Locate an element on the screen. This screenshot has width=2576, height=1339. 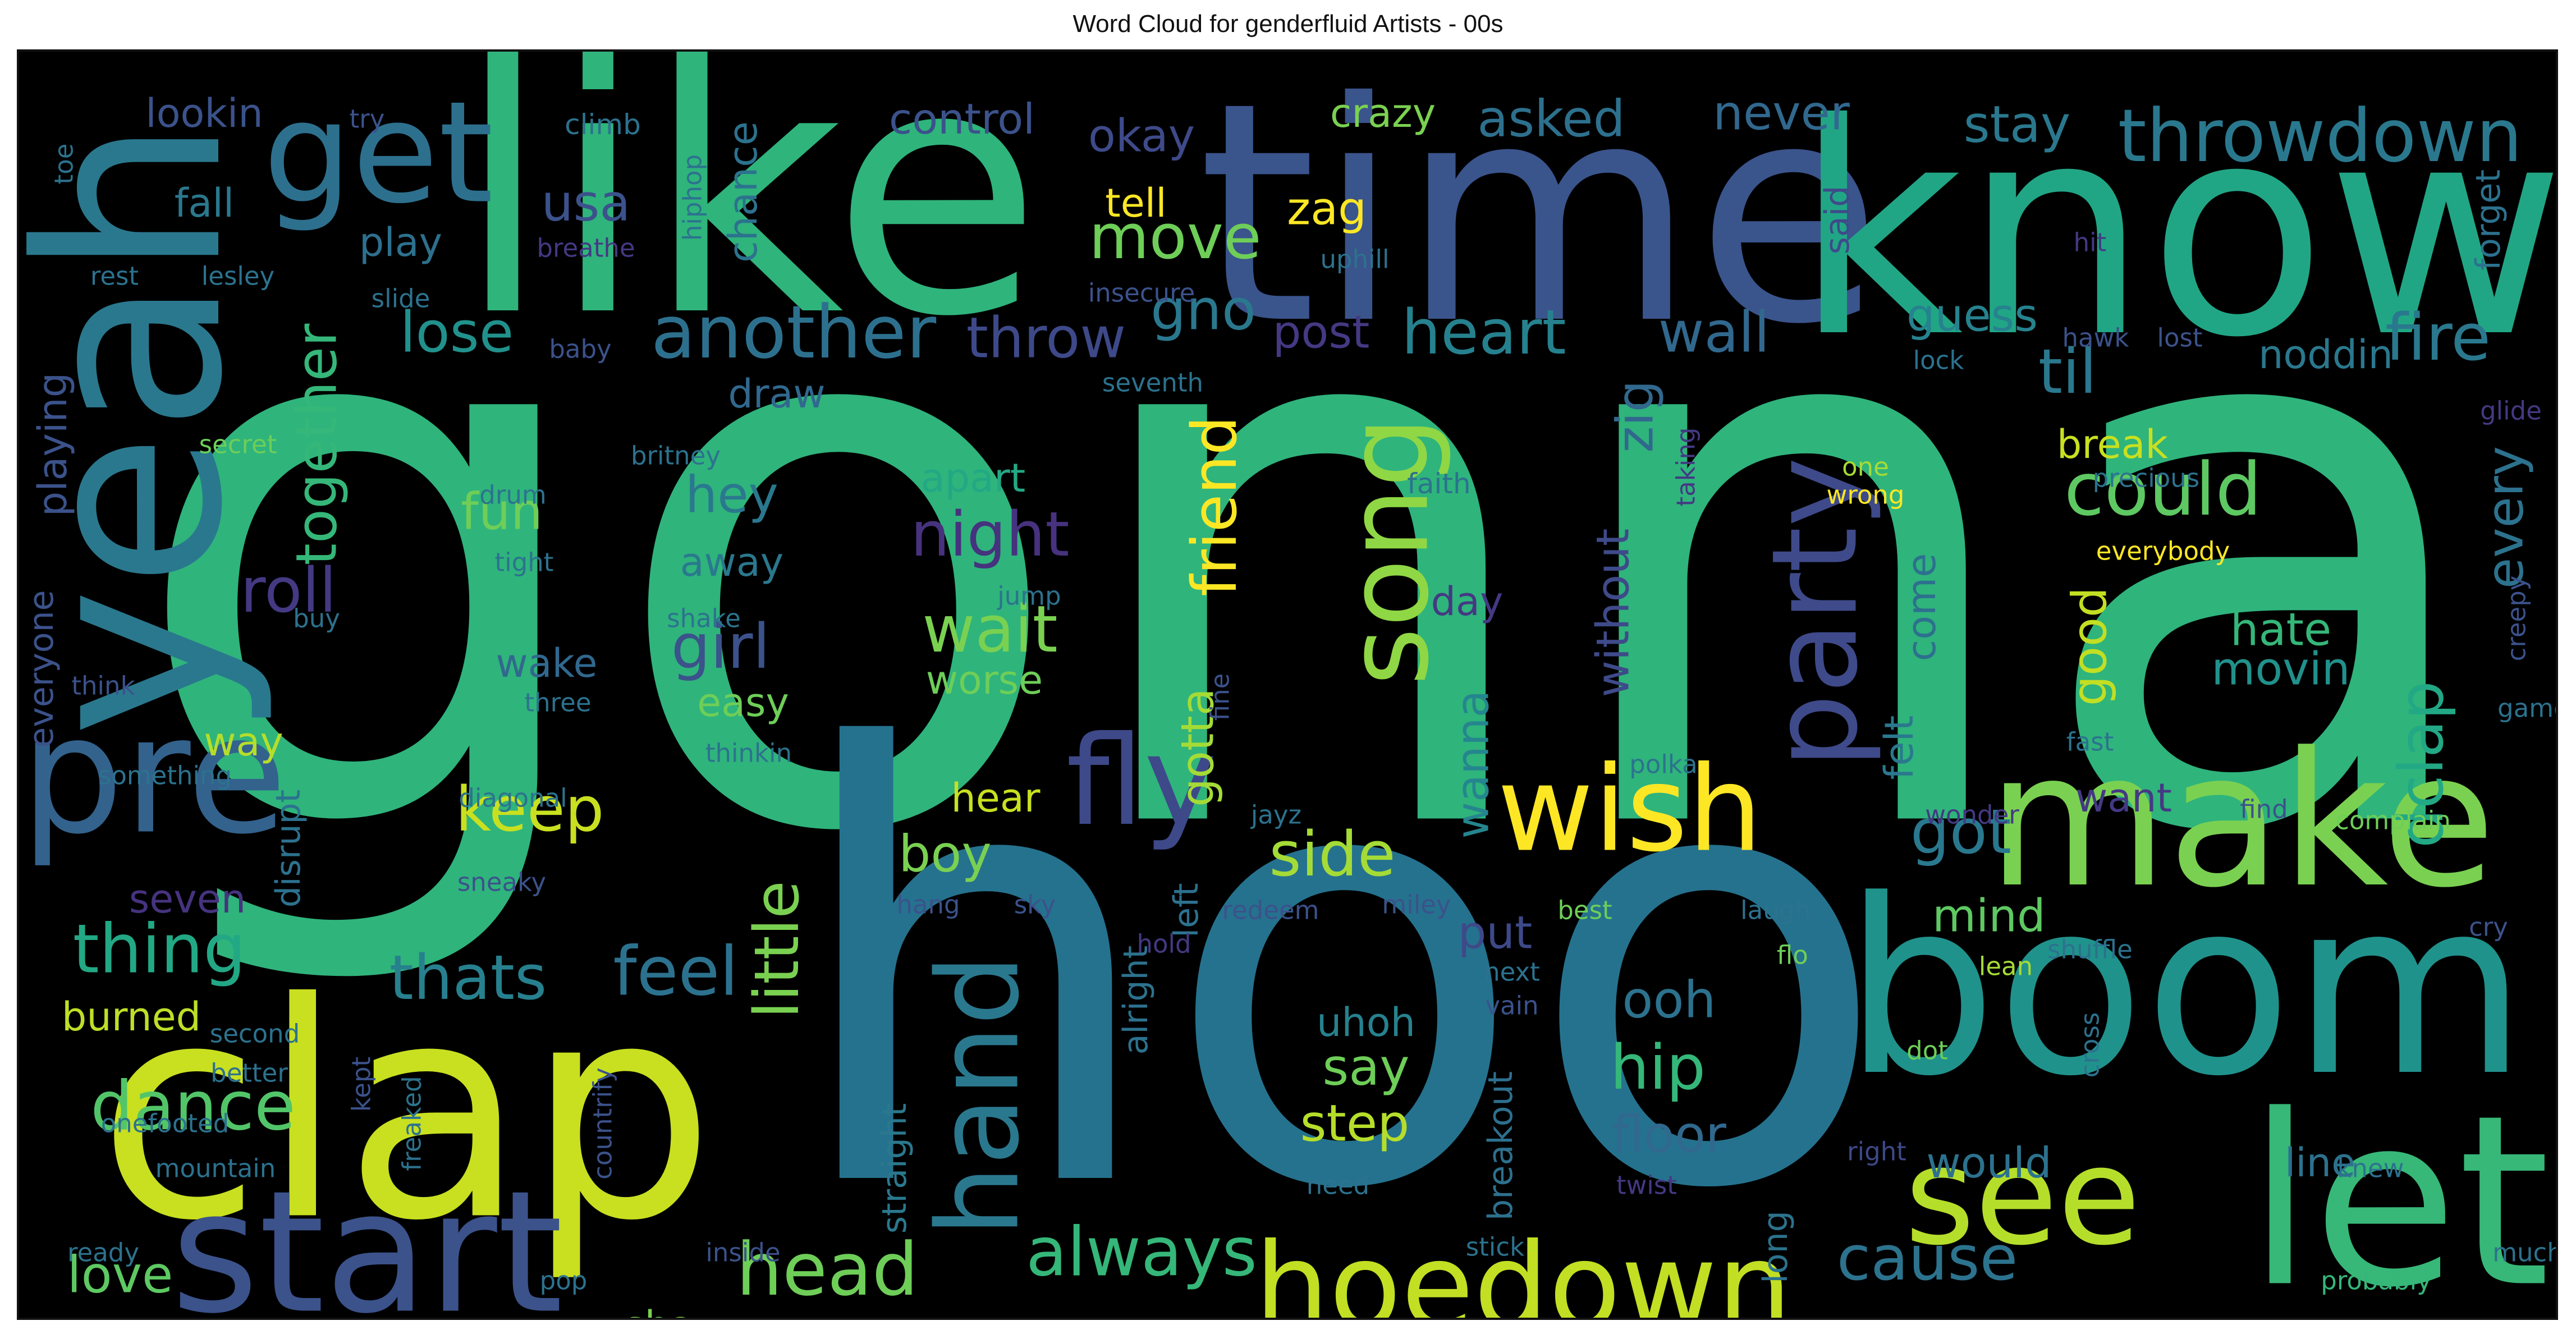
word-hear: hear is located at coordinates (995, 798).